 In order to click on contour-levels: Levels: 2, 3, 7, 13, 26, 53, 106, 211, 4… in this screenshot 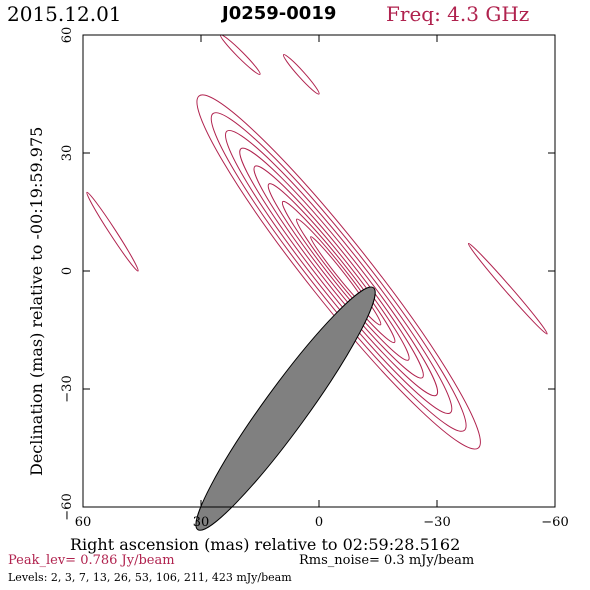, I will do `click(150, 577)`.